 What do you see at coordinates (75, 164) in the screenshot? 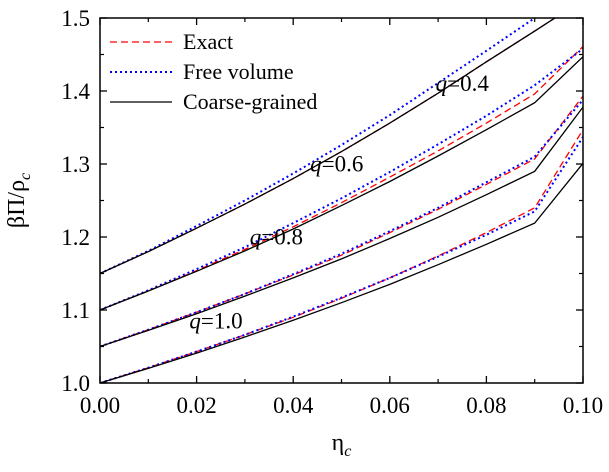
I see `y-tick-label: 1.3` at bounding box center [75, 164].